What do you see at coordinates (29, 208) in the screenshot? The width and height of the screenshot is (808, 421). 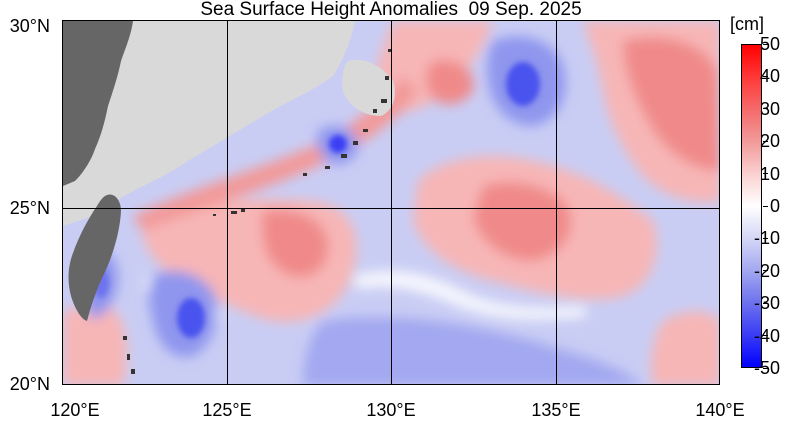 I see `lat-label-25n: 25°N` at bounding box center [29, 208].